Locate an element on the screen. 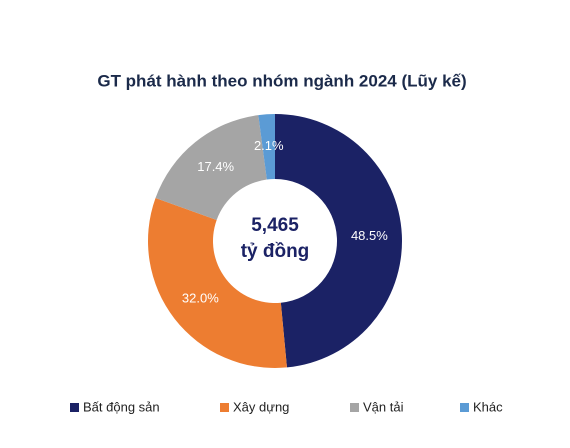 This screenshot has height=448, width=570. legend-label: Xây dựng is located at coordinates (261, 406).